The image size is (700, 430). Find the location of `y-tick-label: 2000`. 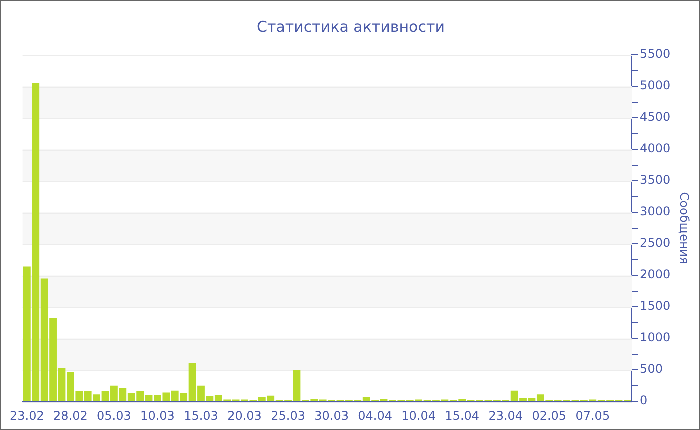

y-tick-label: 2000 is located at coordinates (655, 275).